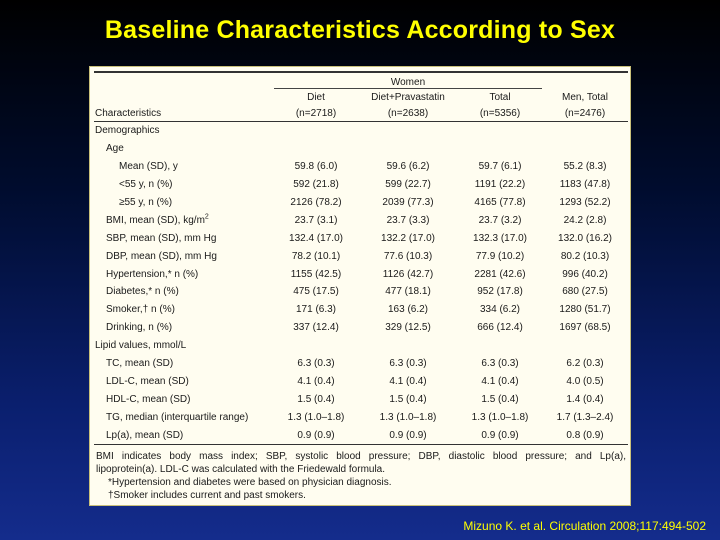 Image resolution: width=720 pixels, height=540 pixels. Describe the element at coordinates (316, 328) in the screenshot. I see `cell-diet: 337 (12.4)` at that location.